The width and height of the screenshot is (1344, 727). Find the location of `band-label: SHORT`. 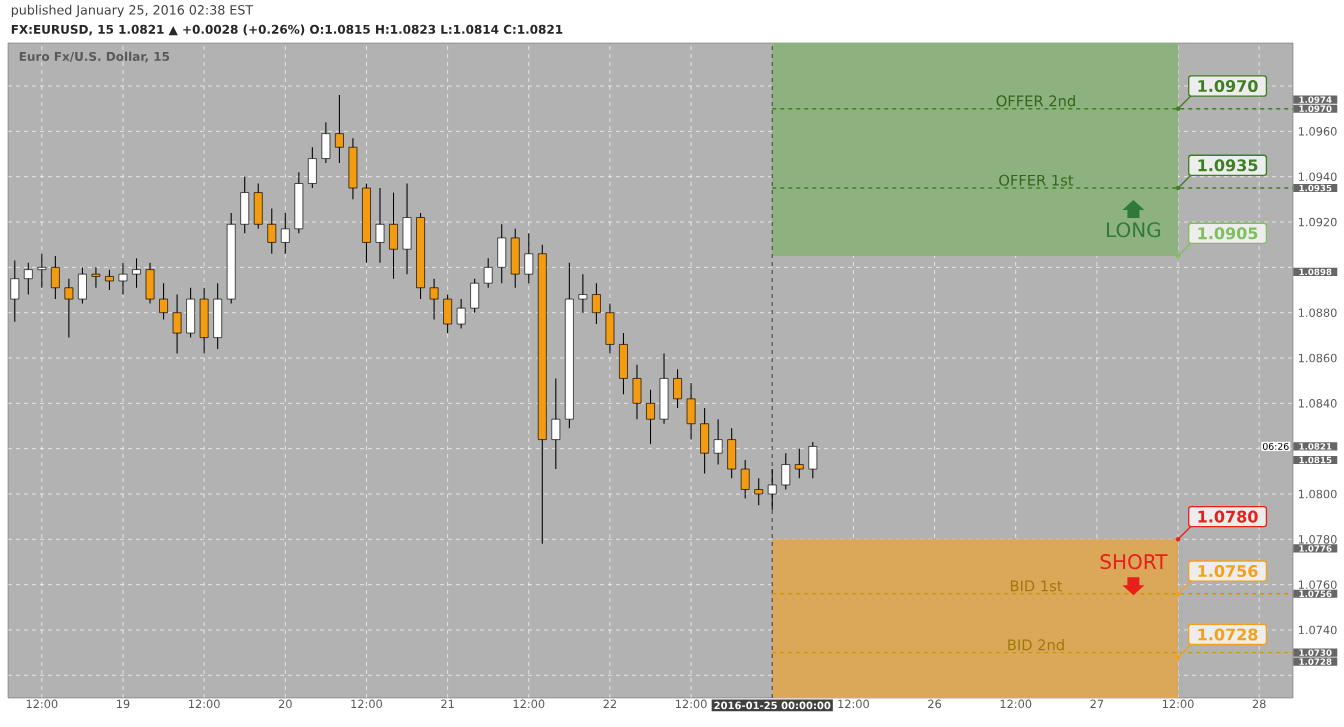

band-label: SHORT is located at coordinates (1134, 562).